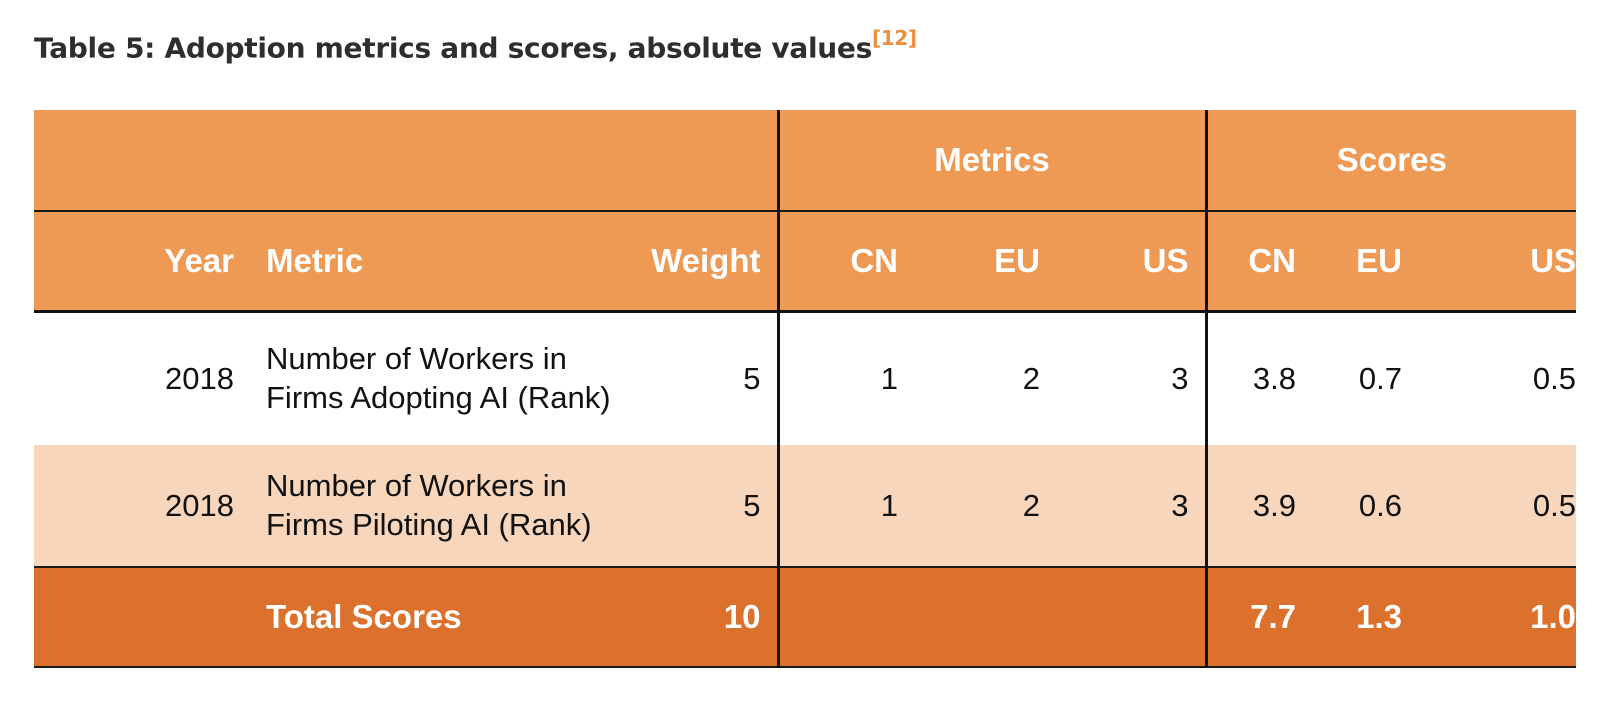 The height and width of the screenshot is (722, 1610). I want to click on column-header-metrics-eu: EU, so click(989, 262).